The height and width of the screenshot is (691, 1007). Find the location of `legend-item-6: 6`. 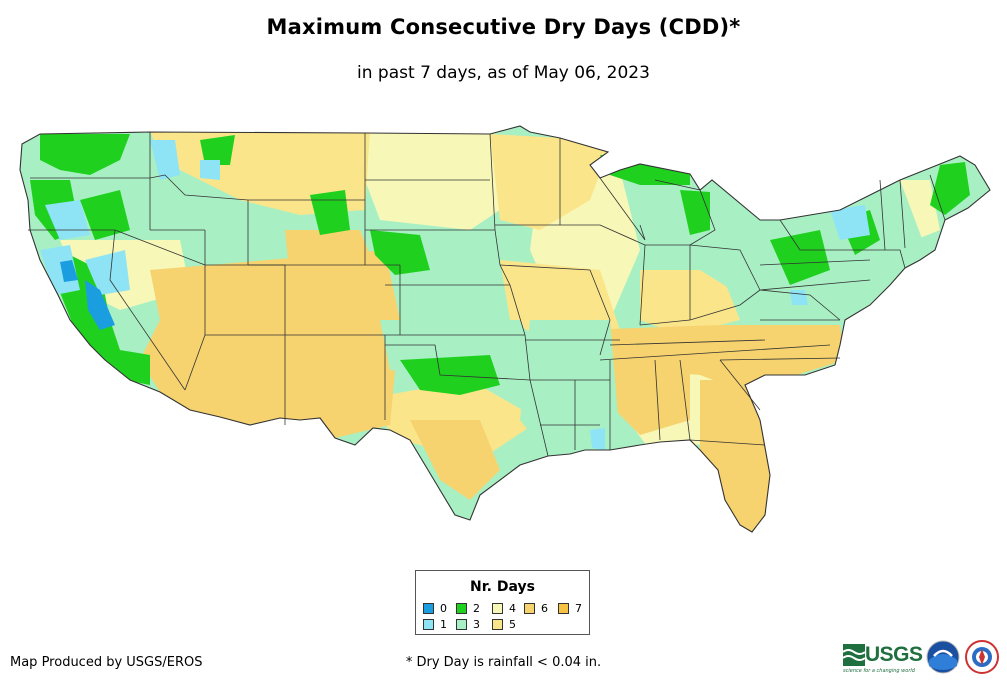

legend-item-6: 6 is located at coordinates (536, 608).